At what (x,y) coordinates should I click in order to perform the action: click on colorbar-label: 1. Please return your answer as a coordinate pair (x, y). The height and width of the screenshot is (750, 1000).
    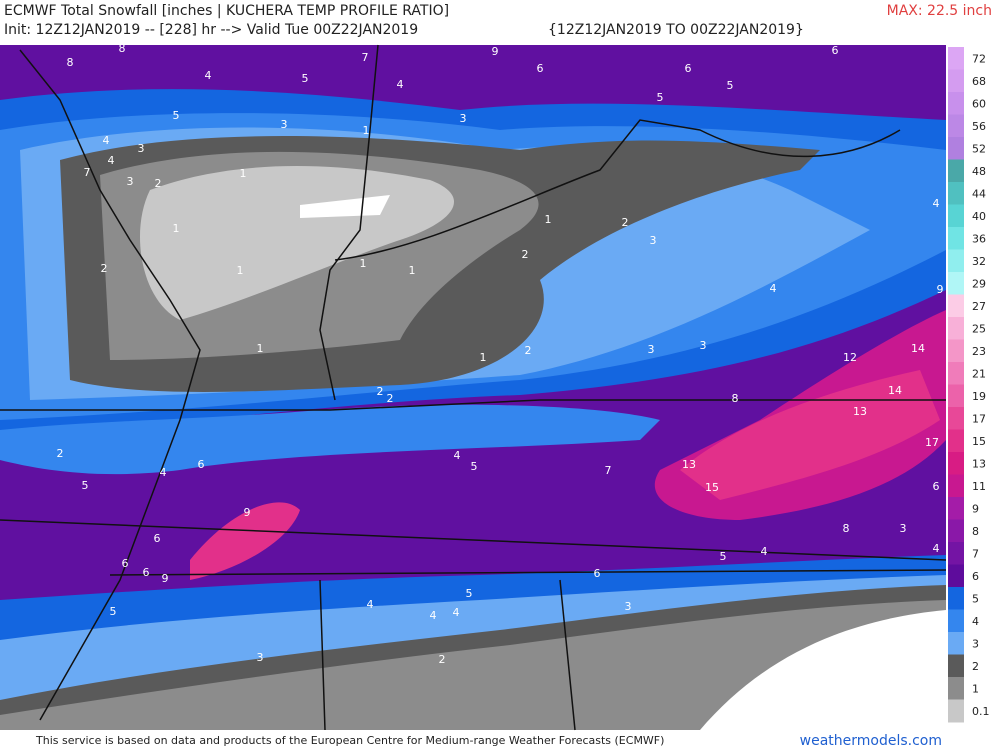
    Looking at the image, I should click on (975, 688).